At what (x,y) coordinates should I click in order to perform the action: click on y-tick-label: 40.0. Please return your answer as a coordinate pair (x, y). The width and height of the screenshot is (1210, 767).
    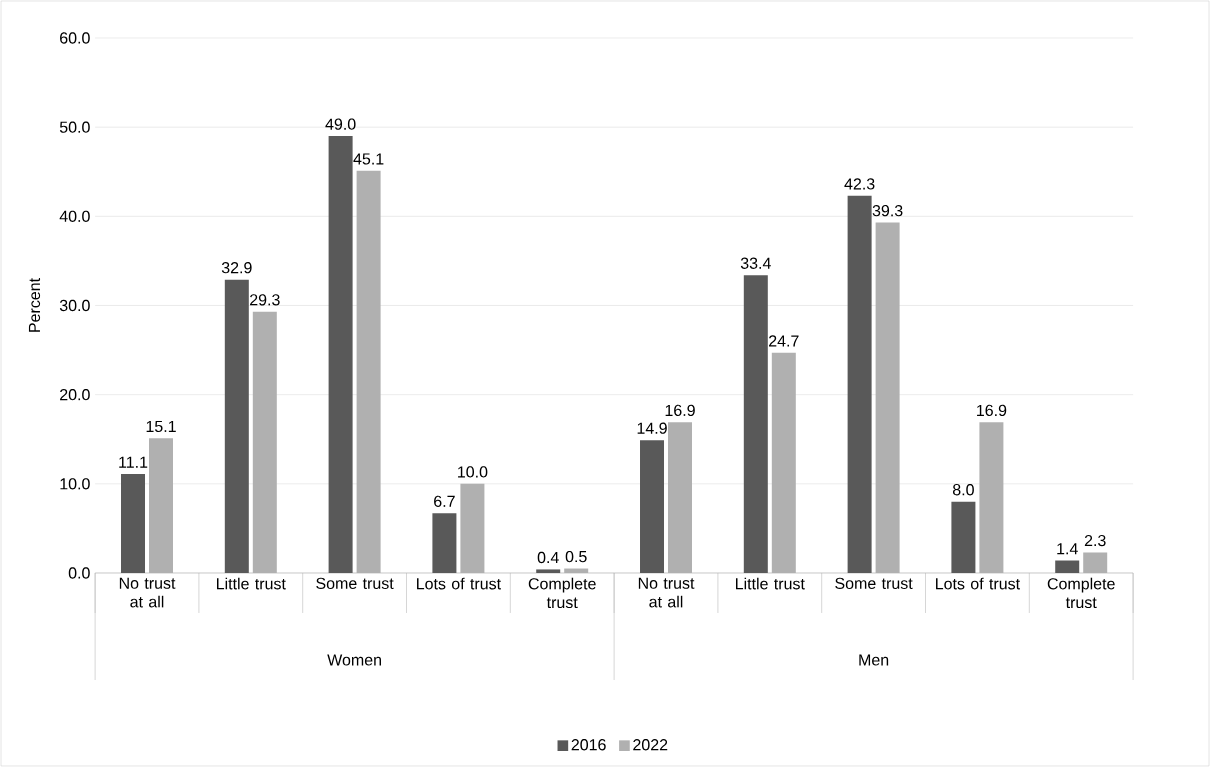
    Looking at the image, I should click on (74, 216).